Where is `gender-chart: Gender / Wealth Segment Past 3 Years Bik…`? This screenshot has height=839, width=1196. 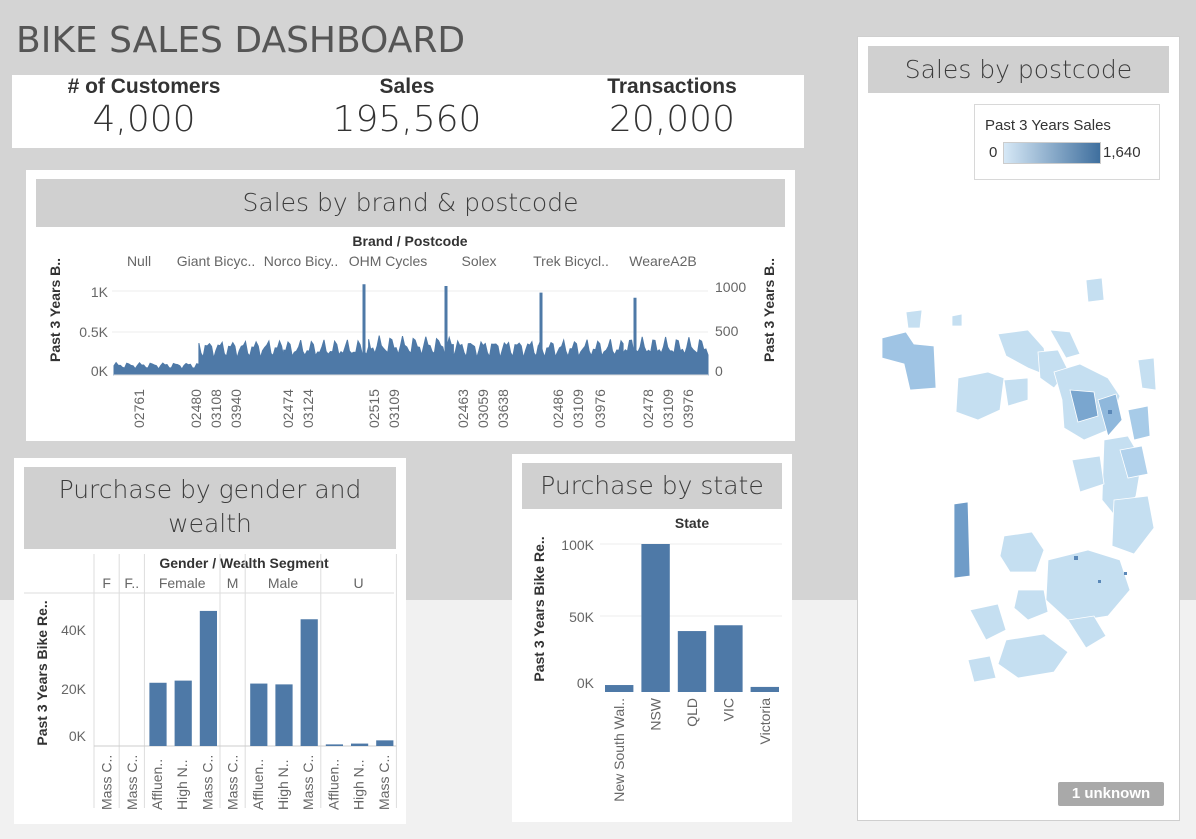
gender-chart: Gender / Wealth Segment Past 3 Years Bik… is located at coordinates (210, 641).